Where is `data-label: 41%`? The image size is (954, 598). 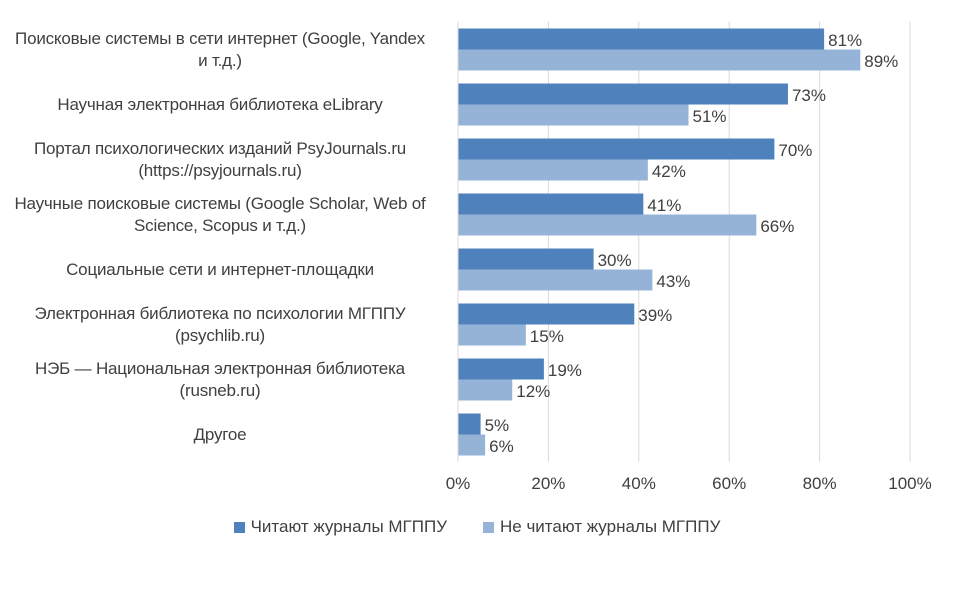
data-label: 41% is located at coordinates (664, 205).